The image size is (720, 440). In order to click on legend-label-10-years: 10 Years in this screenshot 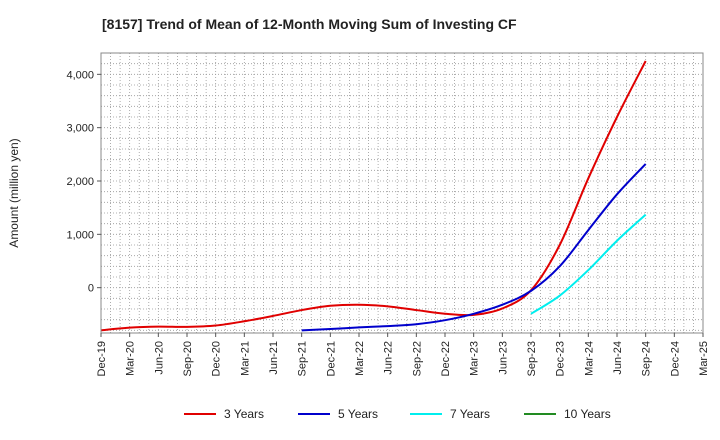, I will do `click(587, 414)`.